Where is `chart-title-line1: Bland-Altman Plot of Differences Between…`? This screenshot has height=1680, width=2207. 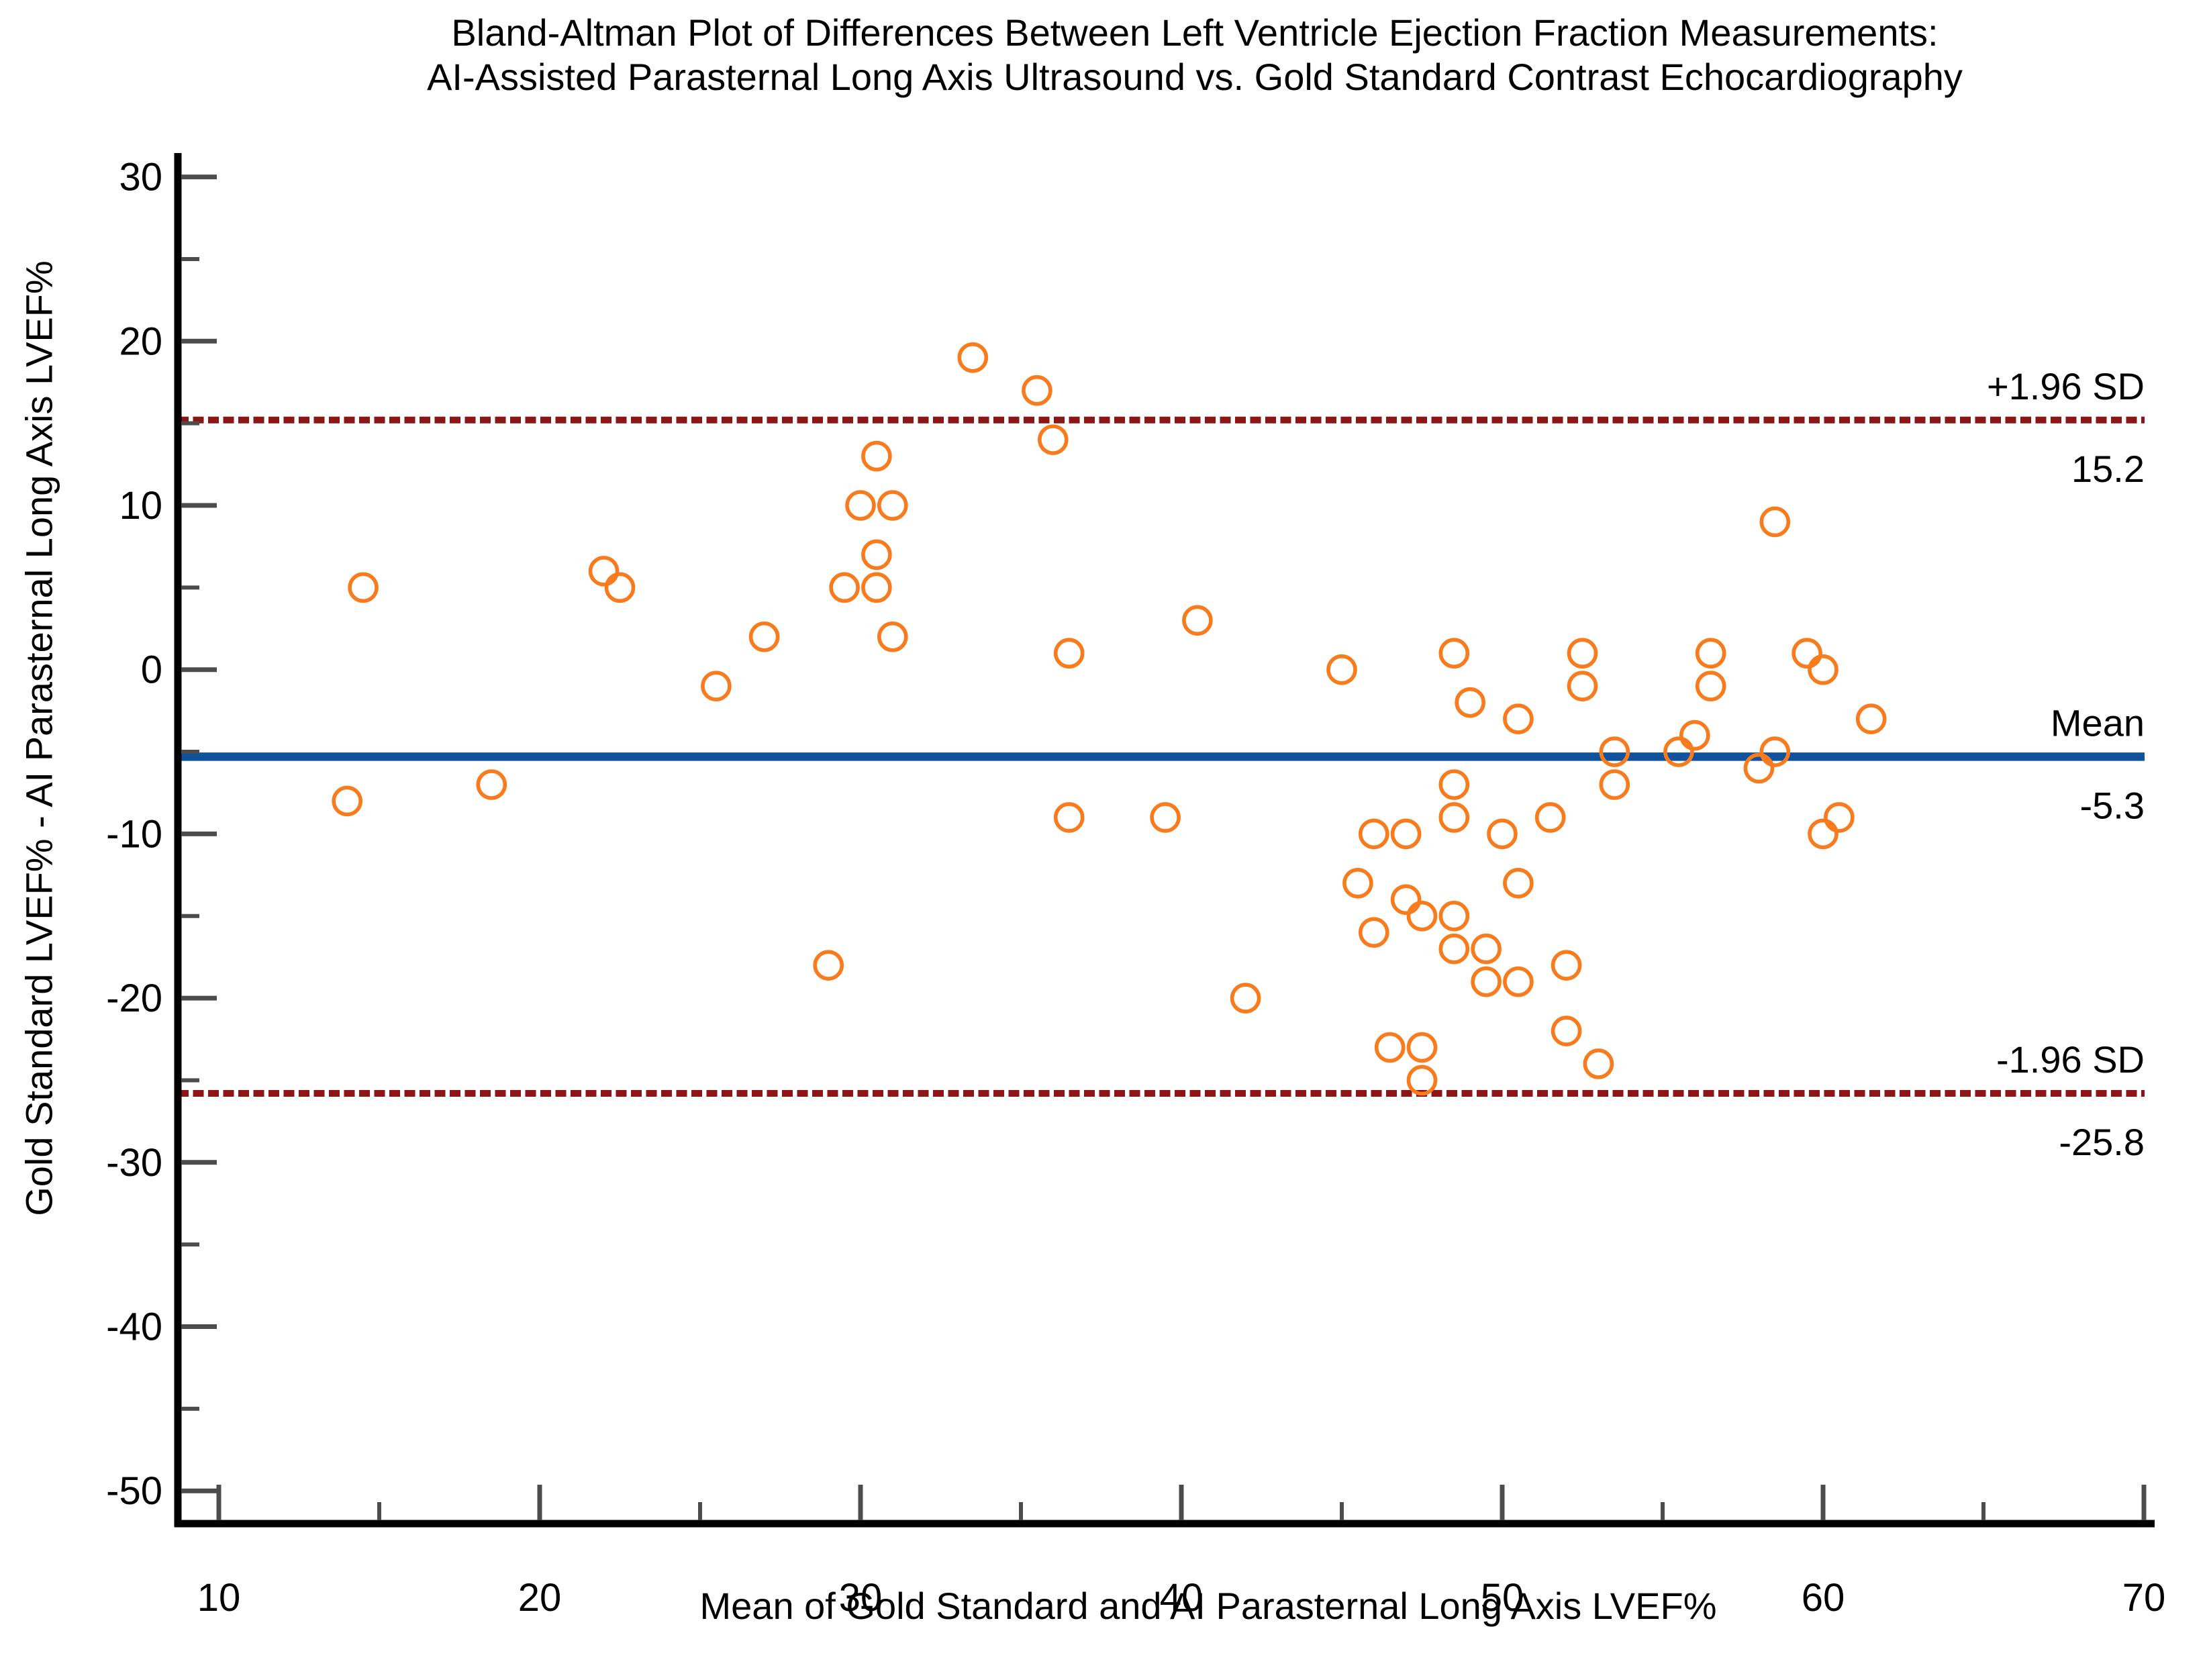
chart-title-line1: Bland-Altman Plot of Differences Between… is located at coordinates (1195, 33).